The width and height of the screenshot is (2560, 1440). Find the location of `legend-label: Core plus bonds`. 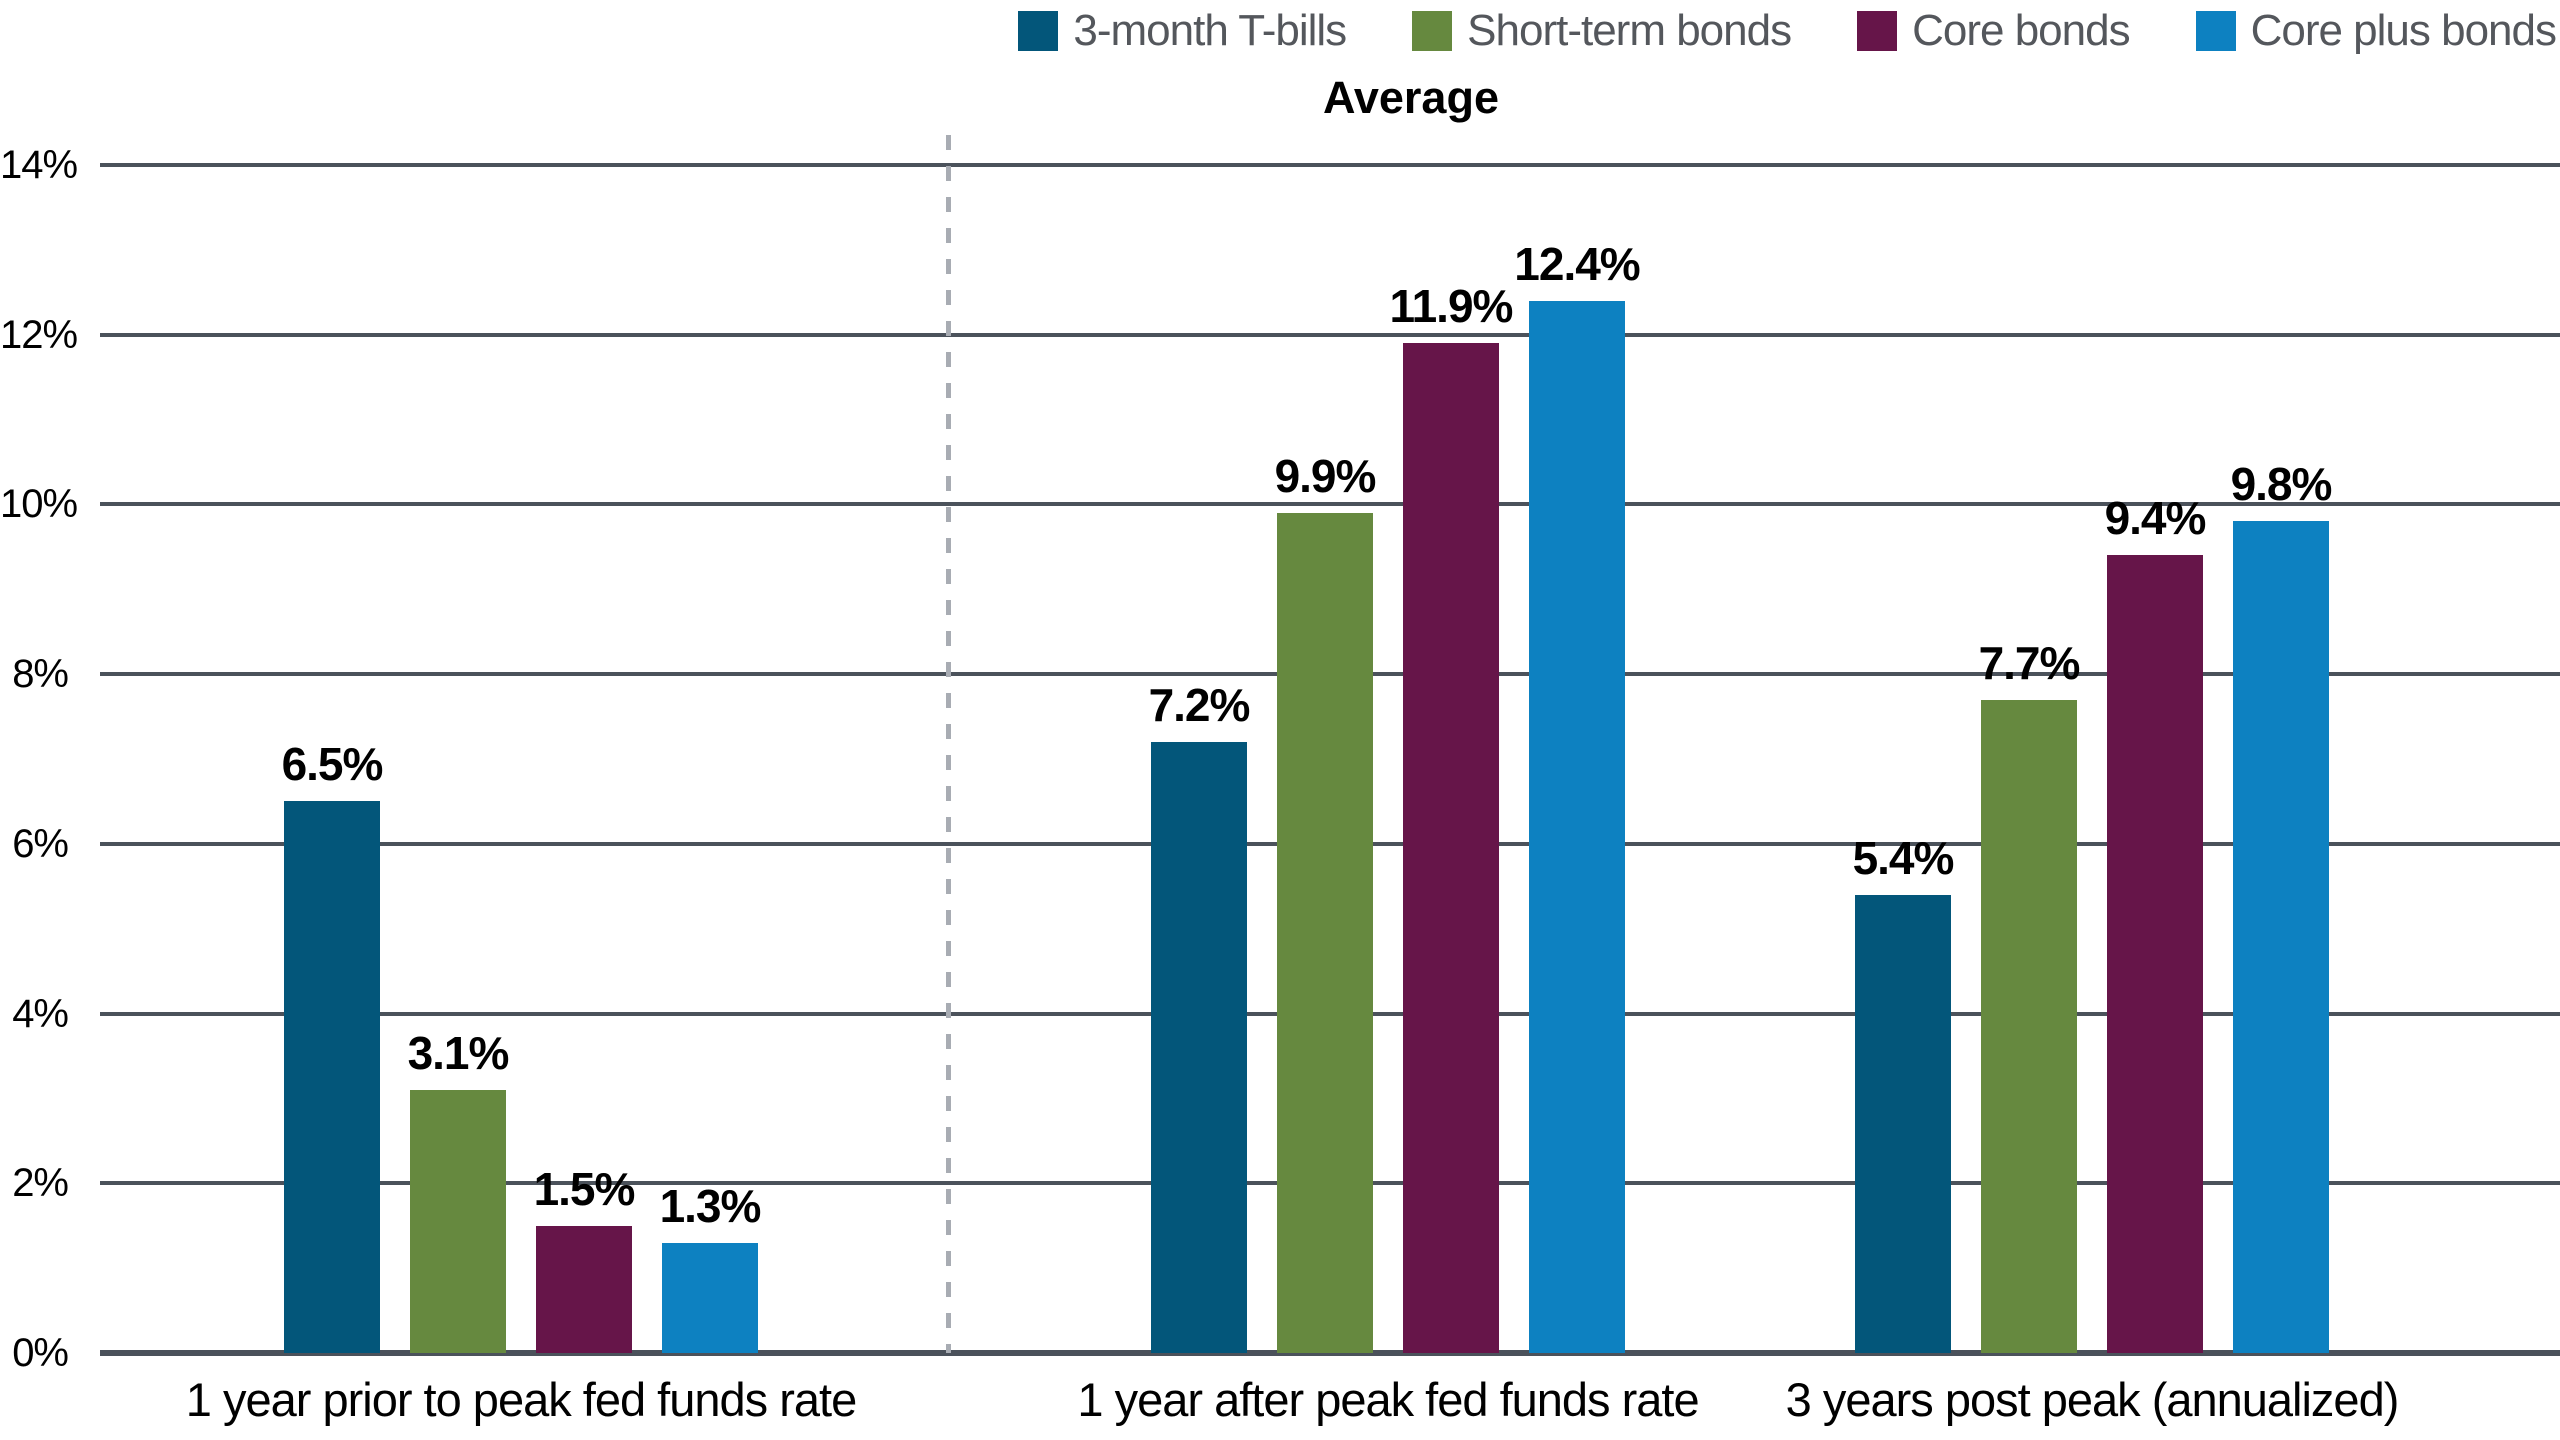

legend-label: Core plus bonds is located at coordinates (2403, 30).